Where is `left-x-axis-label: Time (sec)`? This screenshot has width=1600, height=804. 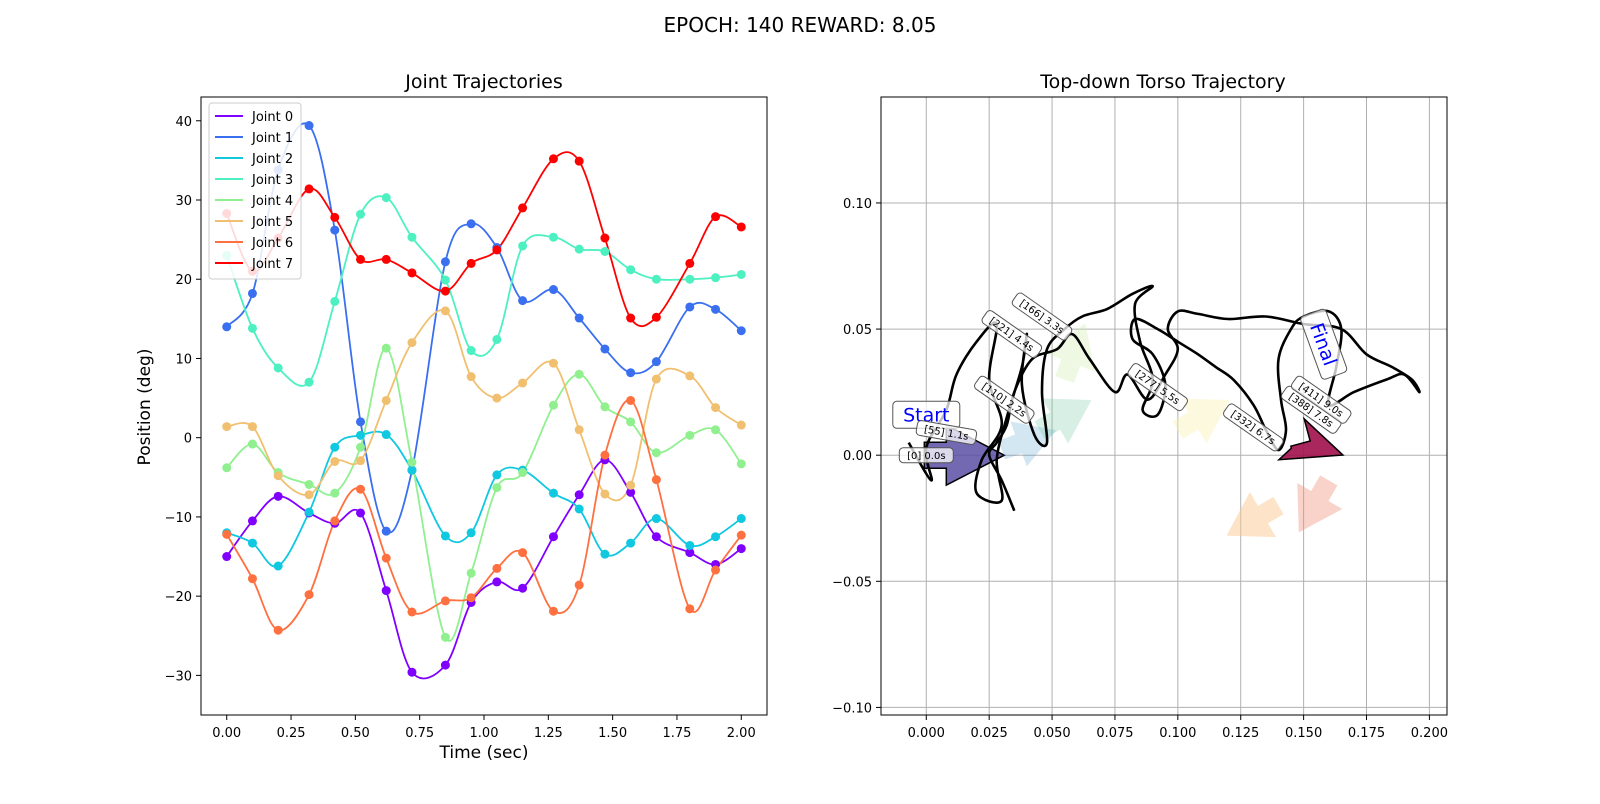
left-x-axis-label: Time (sec) is located at coordinates (484, 753).